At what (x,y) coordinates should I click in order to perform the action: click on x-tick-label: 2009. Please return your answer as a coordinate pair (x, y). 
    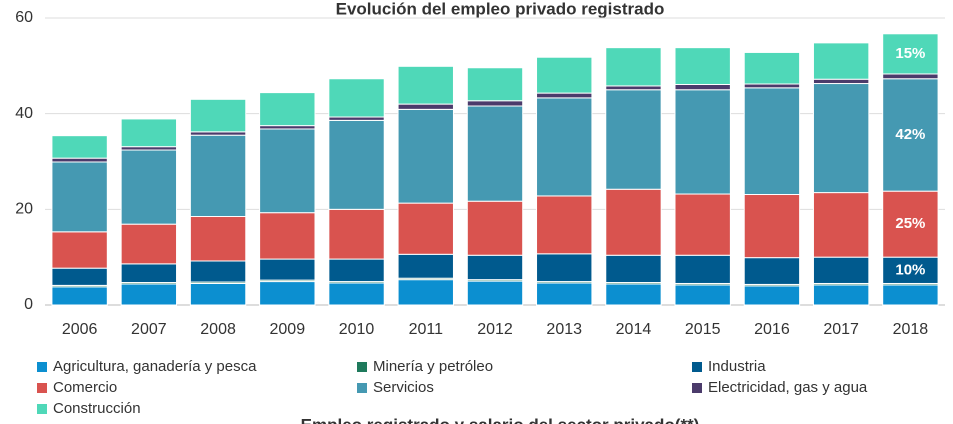
    Looking at the image, I should click on (288, 329).